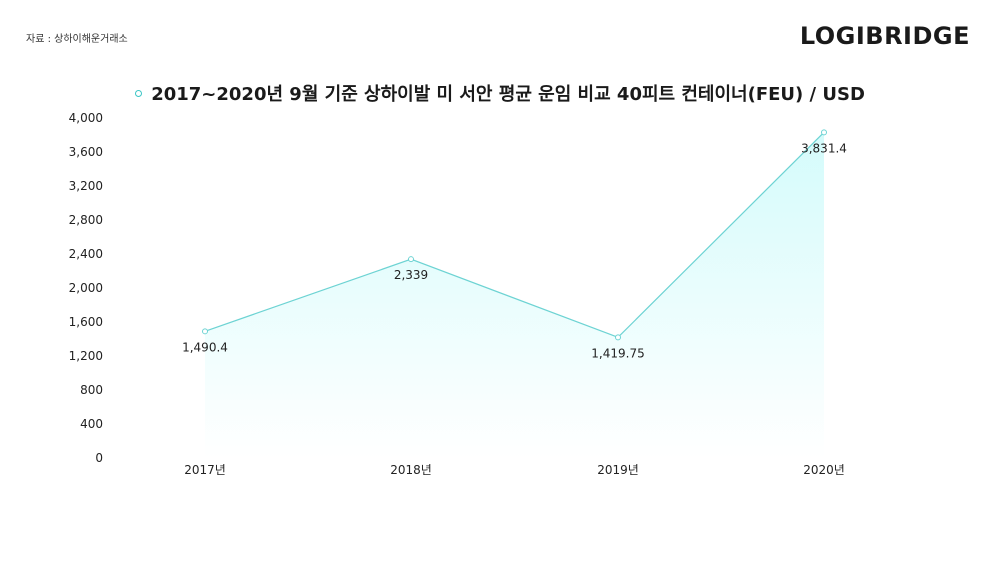  Describe the element at coordinates (86, 186) in the screenshot. I see `y-tick-label: 3,200` at that location.